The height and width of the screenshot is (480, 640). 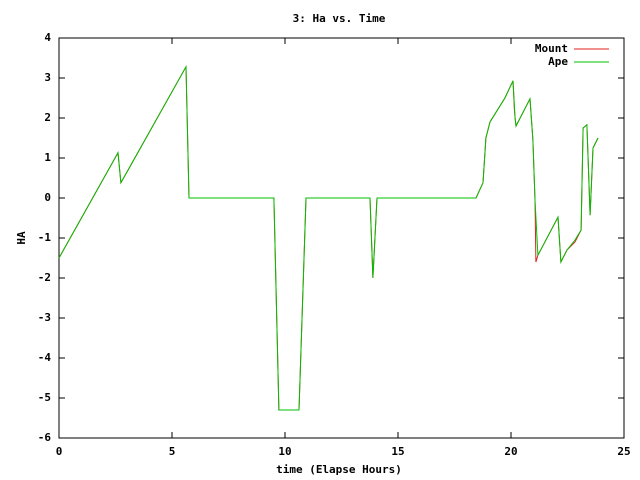 I want to click on x-tick-label: 10, so click(x=284, y=451).